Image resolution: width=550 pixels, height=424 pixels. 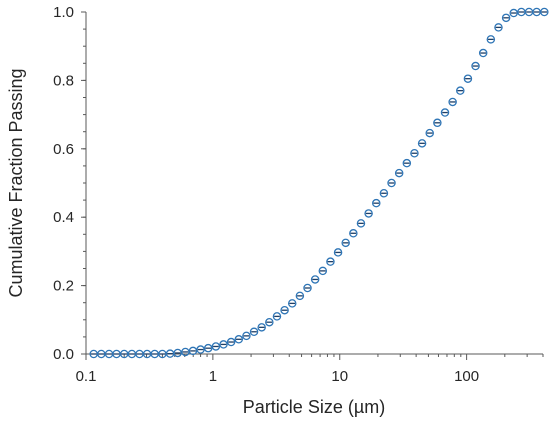 What do you see at coordinates (466, 376) in the screenshot?
I see `x-tick-label: 100` at bounding box center [466, 376].